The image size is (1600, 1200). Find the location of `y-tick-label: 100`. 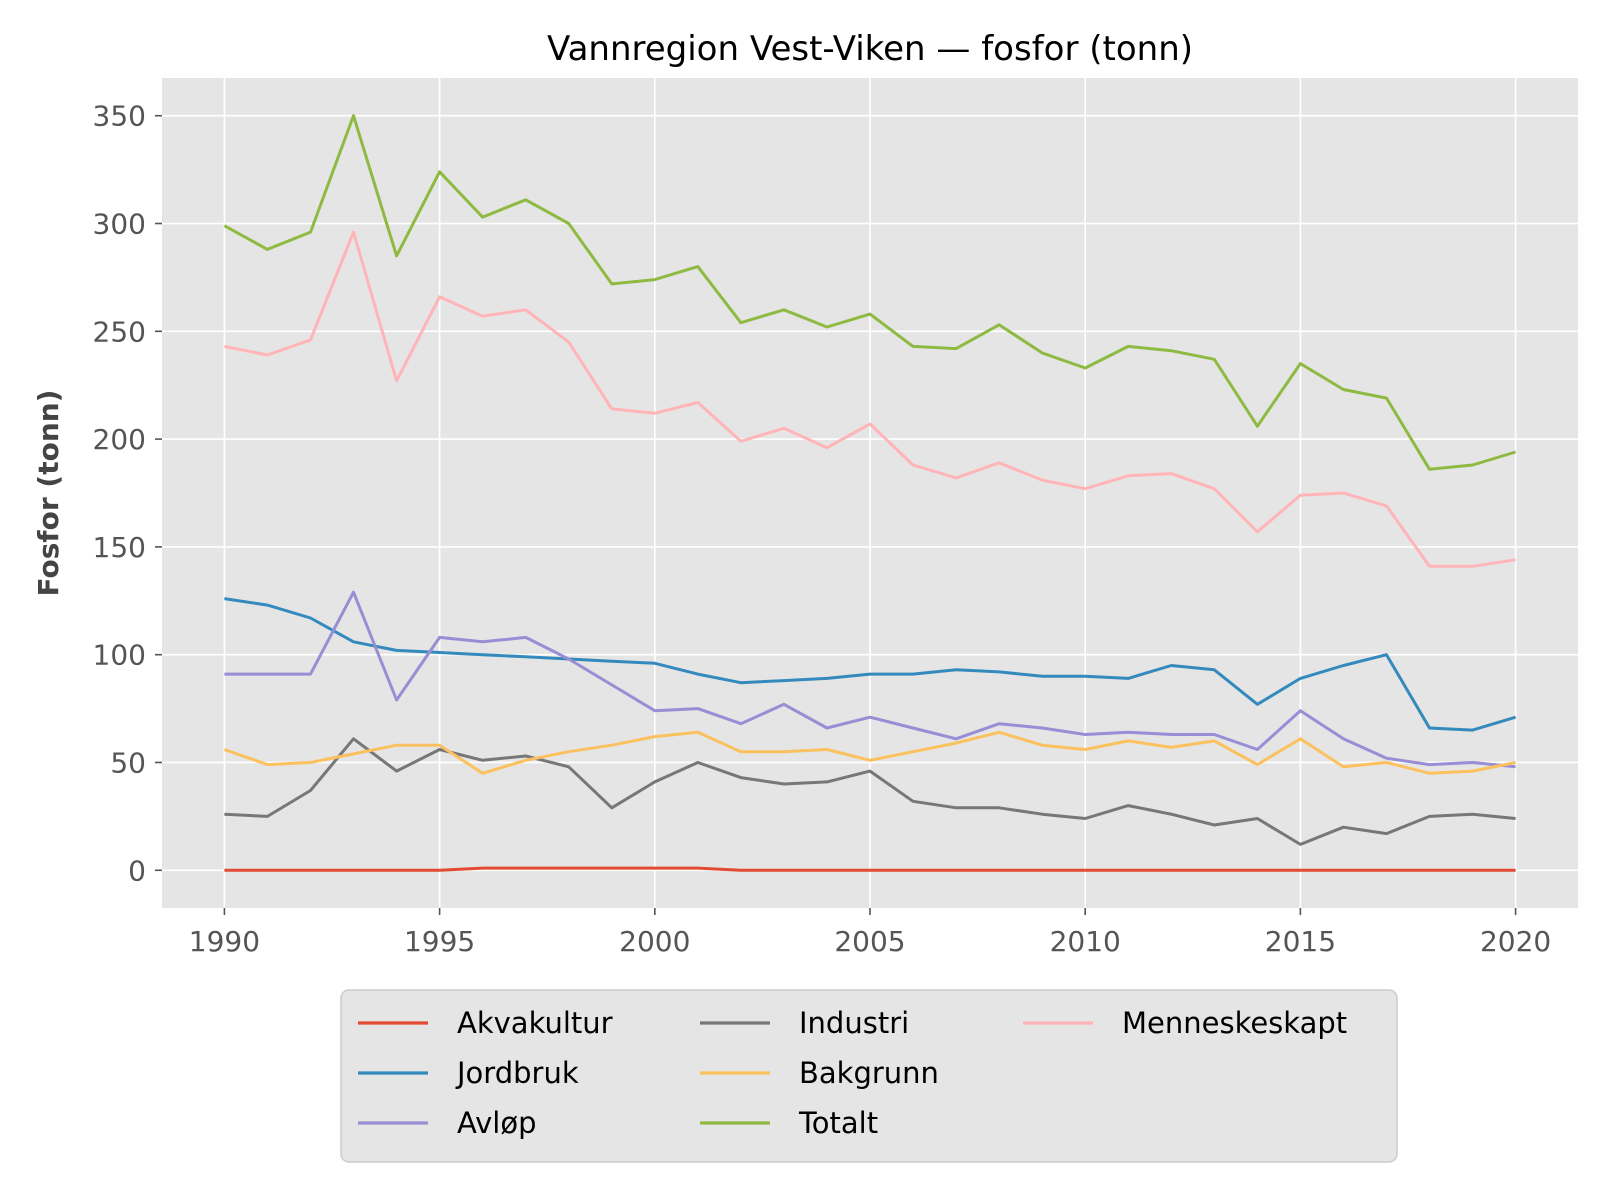

y-tick-label: 100 is located at coordinates (119, 655).